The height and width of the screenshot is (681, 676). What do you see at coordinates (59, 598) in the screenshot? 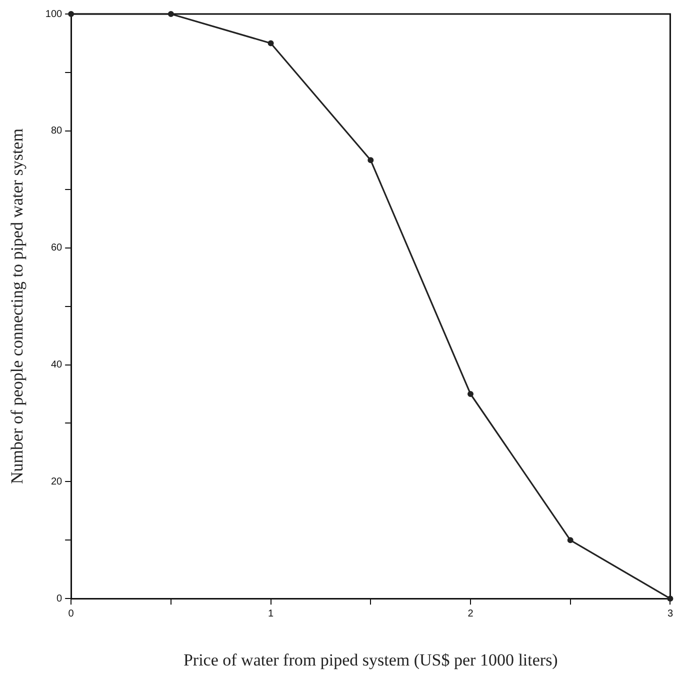
I see `y-tick-label: 0` at bounding box center [59, 598].